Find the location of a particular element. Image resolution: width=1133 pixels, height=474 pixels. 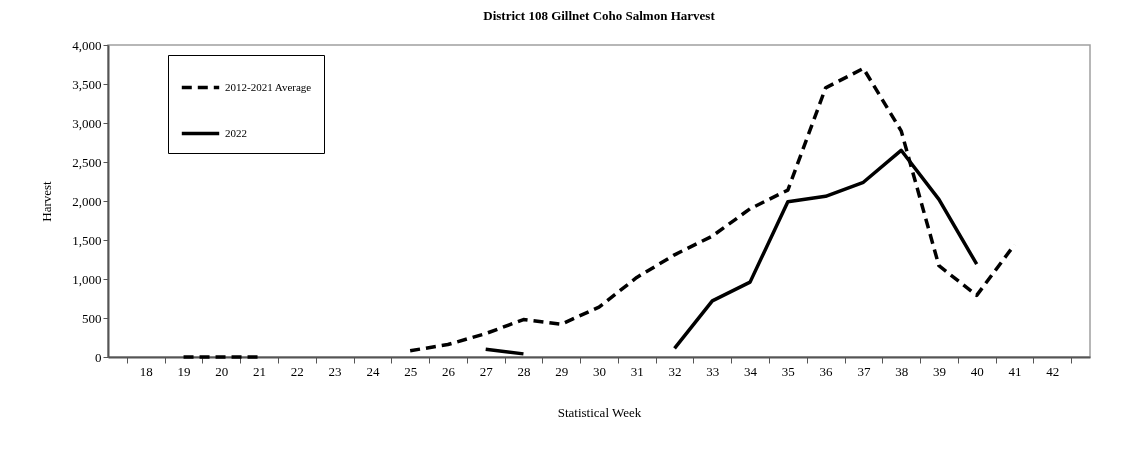

y-tick-label: 1,500 is located at coordinates (87, 240).